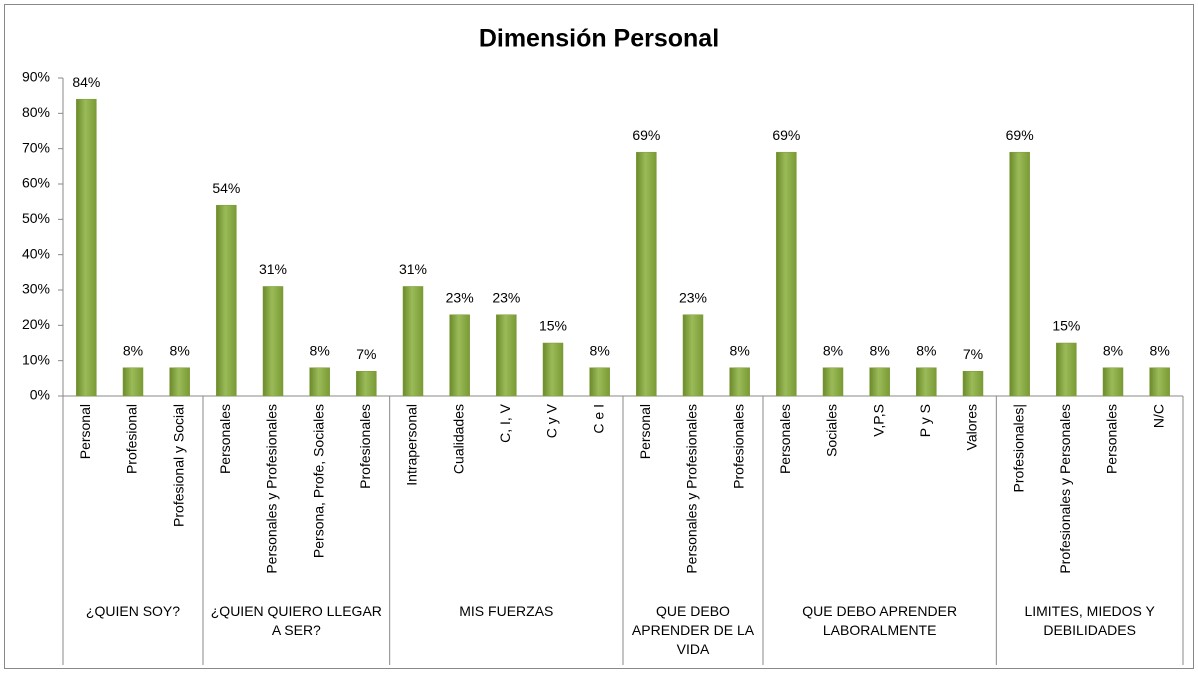 The image size is (1198, 673). Describe the element at coordinates (878, 420) in the screenshot. I see `x-tick-label: V,P,S` at that location.